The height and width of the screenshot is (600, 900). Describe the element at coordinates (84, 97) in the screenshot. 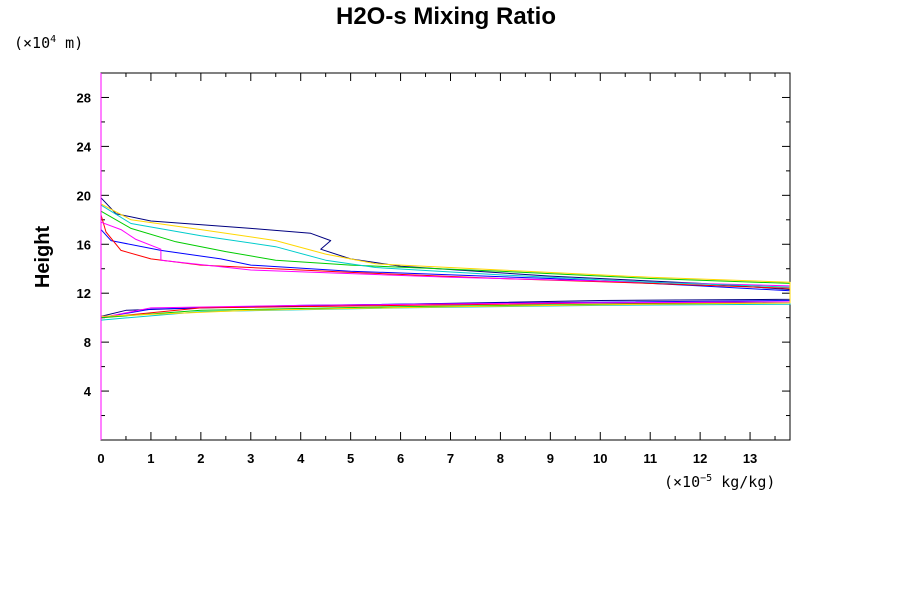

I see `y-tick-label: 28` at that location.